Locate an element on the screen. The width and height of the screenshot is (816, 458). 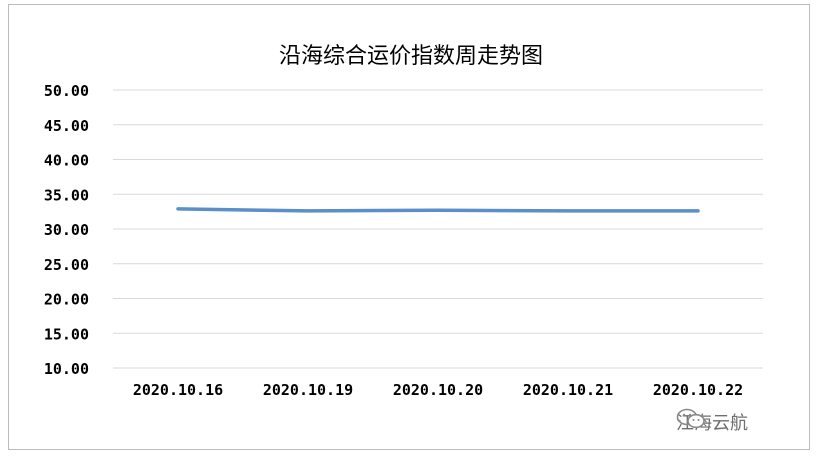
watermark: 江海云航 is located at coordinates (712, 422).